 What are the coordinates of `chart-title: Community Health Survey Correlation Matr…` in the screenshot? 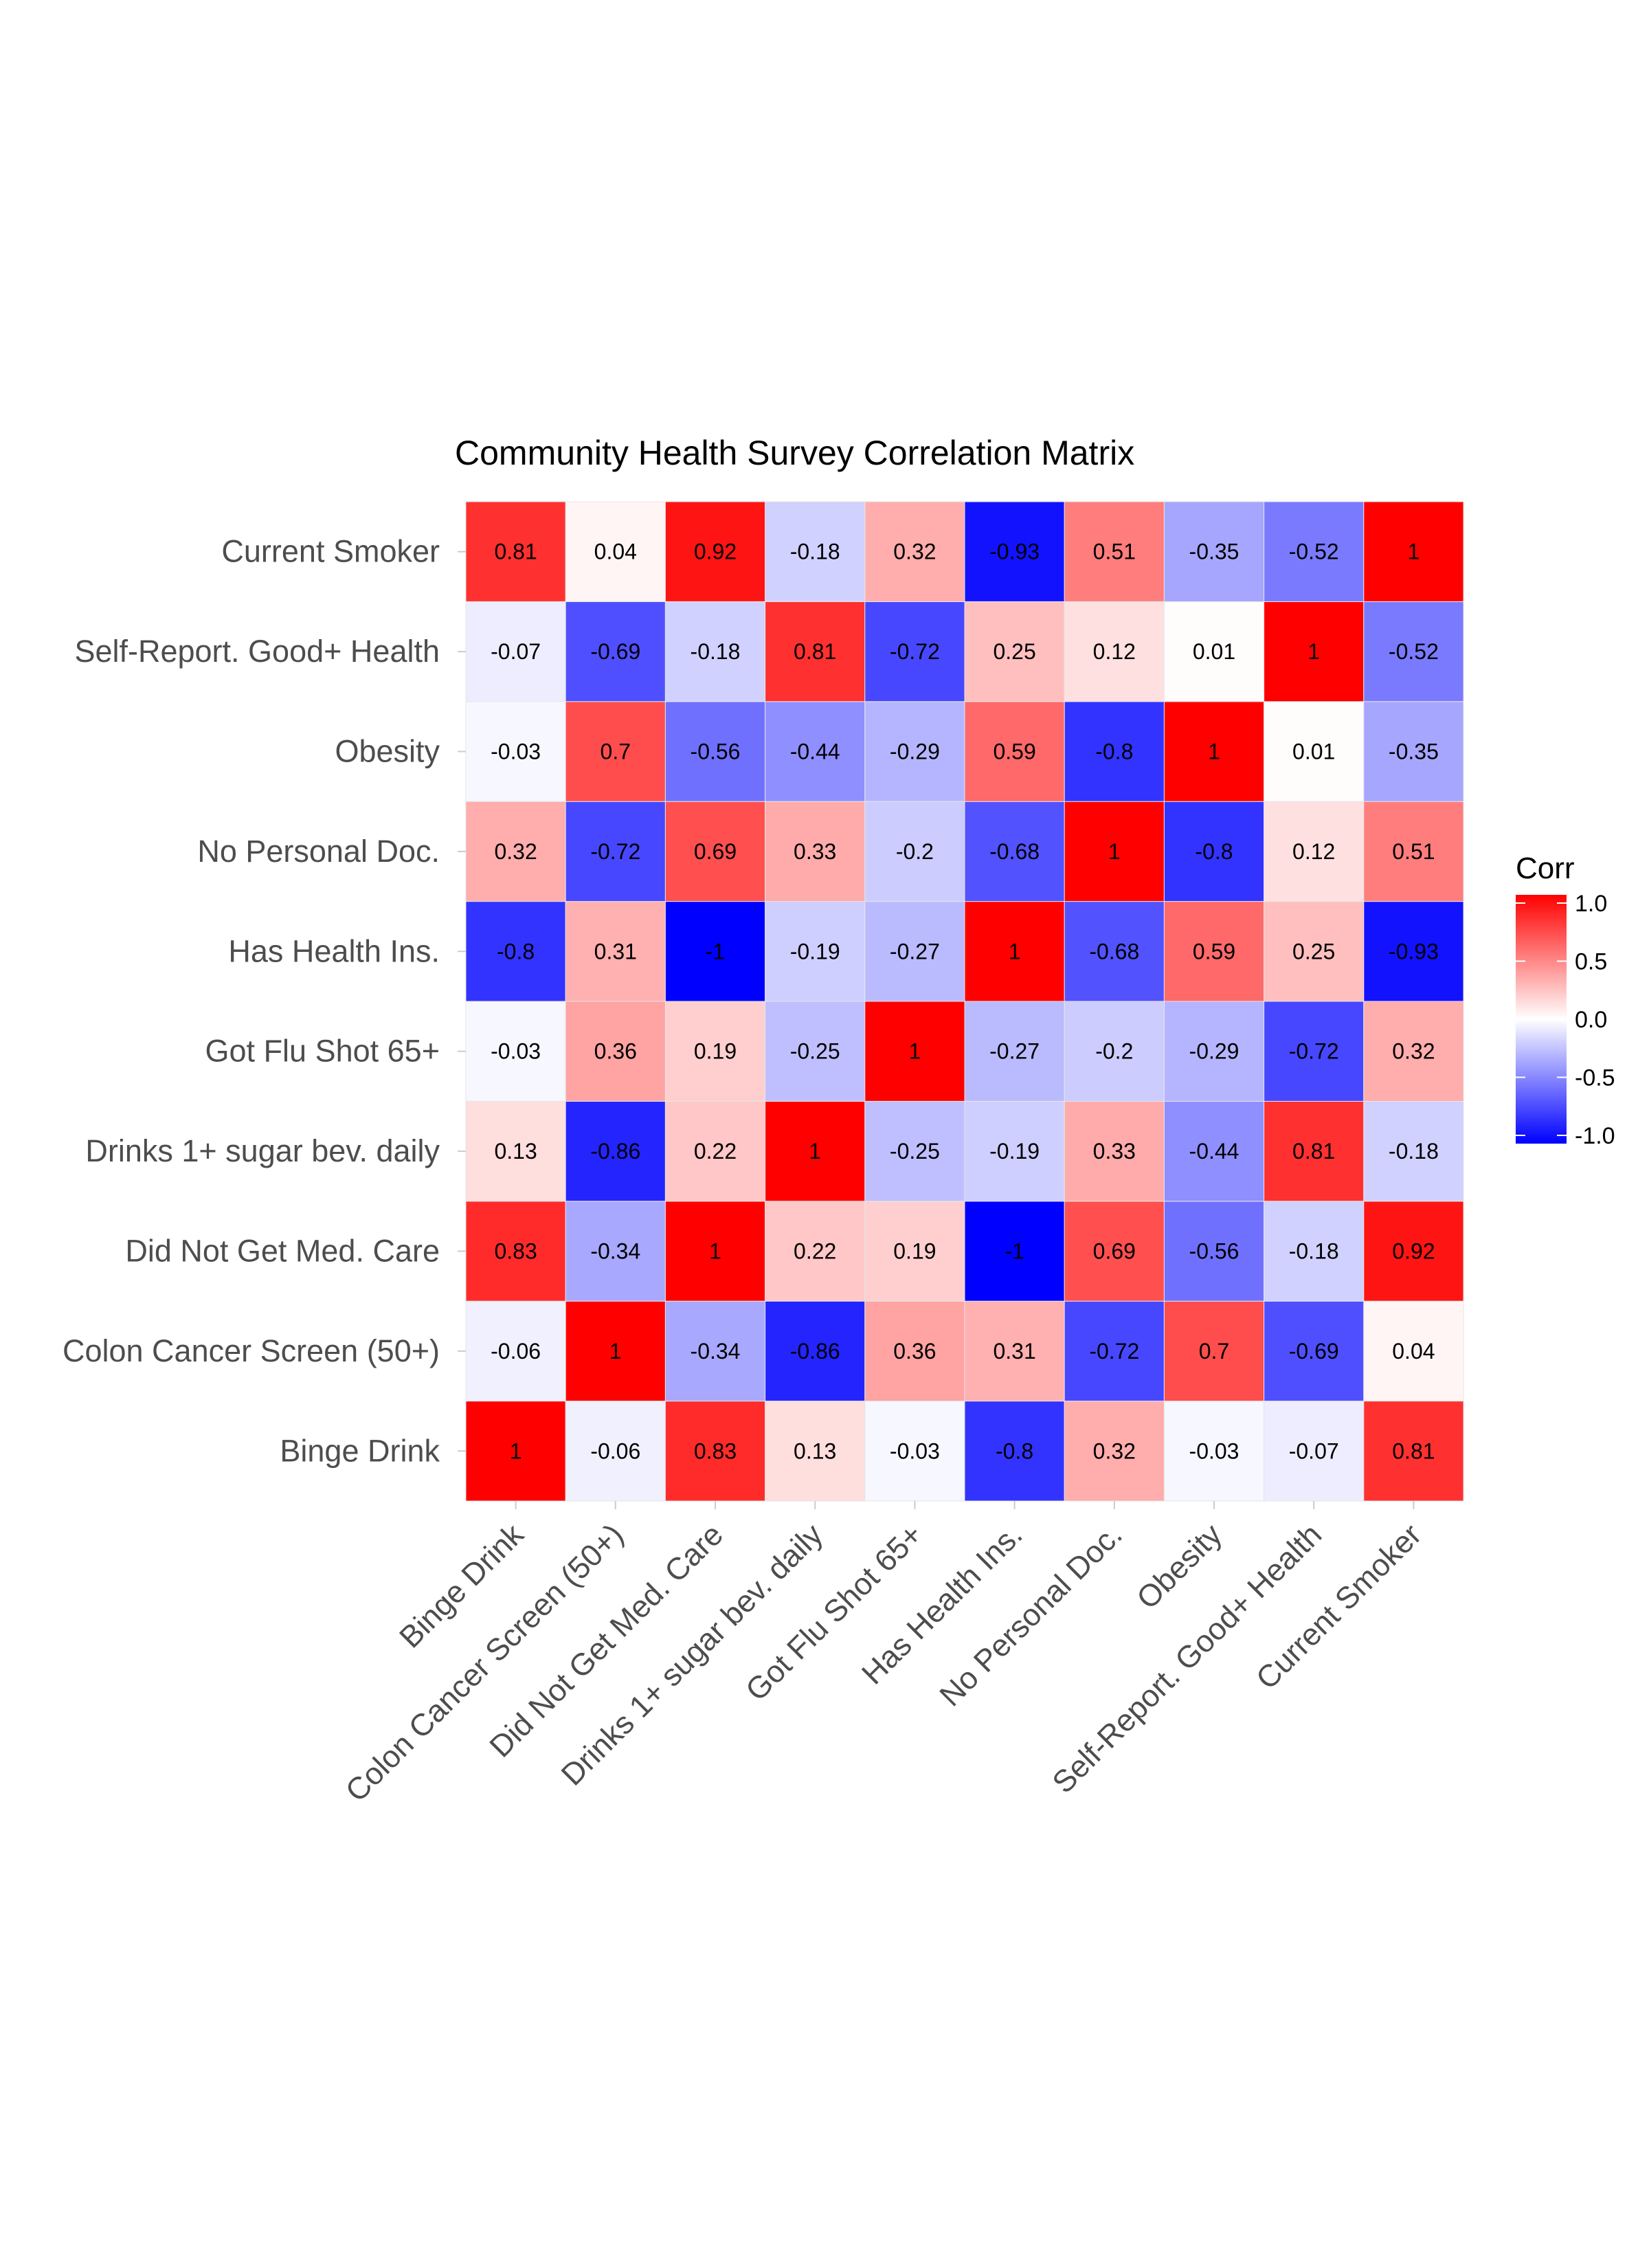 It's located at (794, 453).